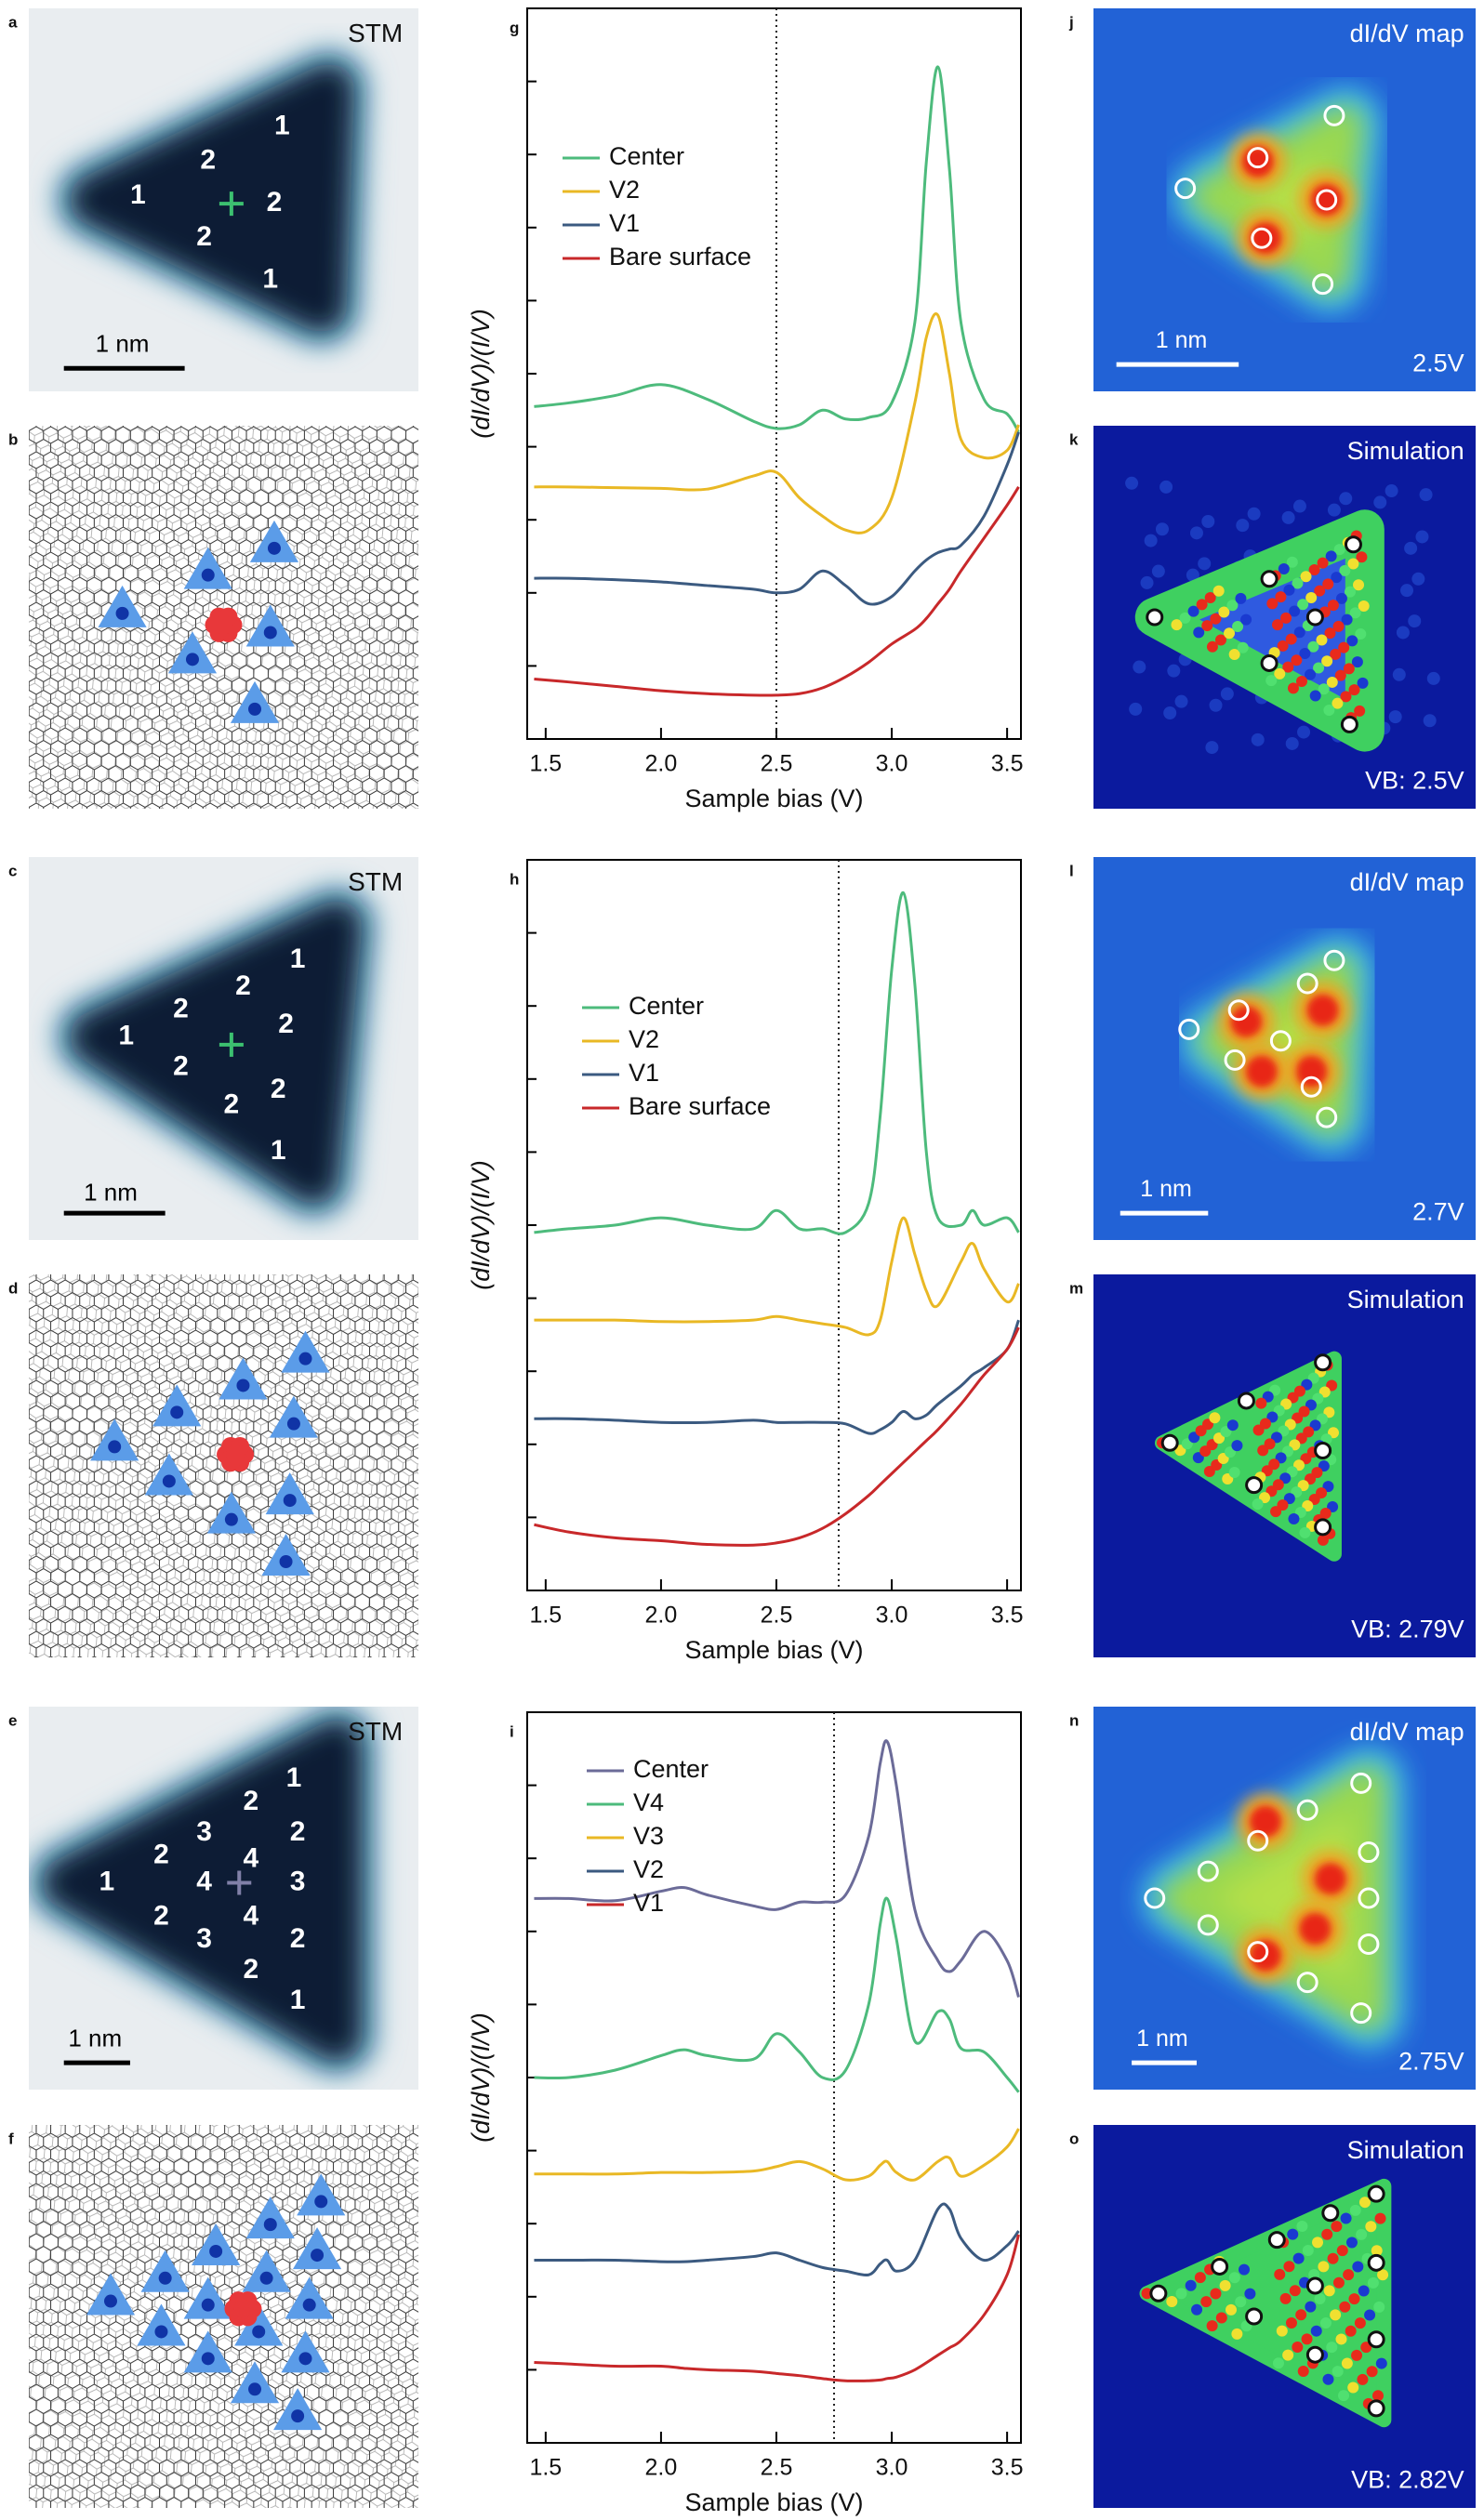  What do you see at coordinates (1076, 1288) in the screenshot?
I see `panel-label: m` at bounding box center [1076, 1288].